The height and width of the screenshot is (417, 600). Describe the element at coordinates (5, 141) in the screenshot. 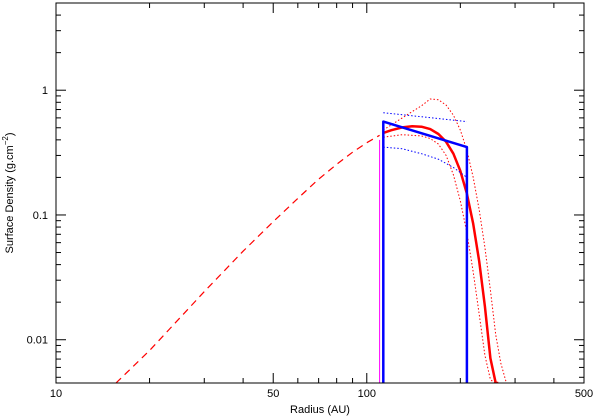

I see `y-axis-label-exponent: −2` at that location.